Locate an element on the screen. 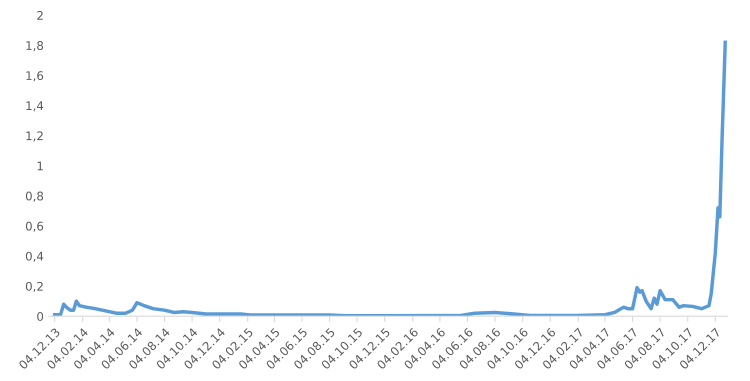 This screenshot has height=381, width=750. y-tick-label: 1,6 is located at coordinates (35, 76).